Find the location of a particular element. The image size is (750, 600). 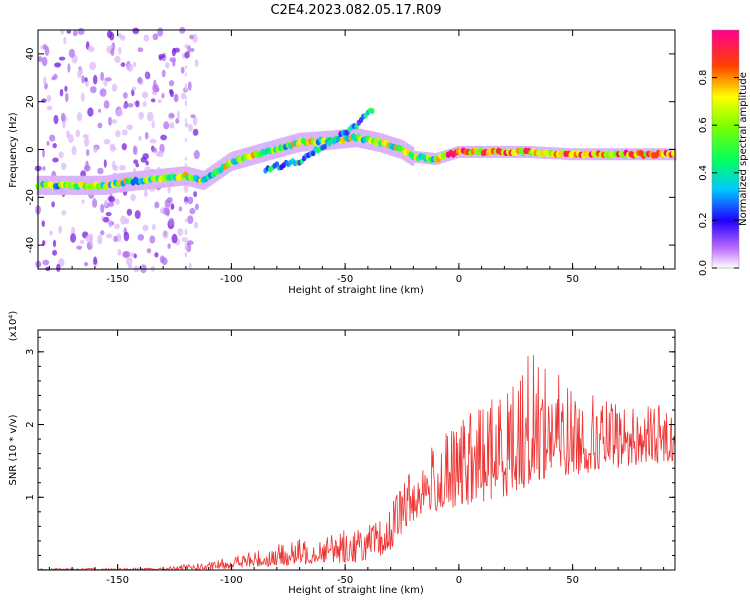

y-tick-label: -40 is located at coordinates (30, 245).